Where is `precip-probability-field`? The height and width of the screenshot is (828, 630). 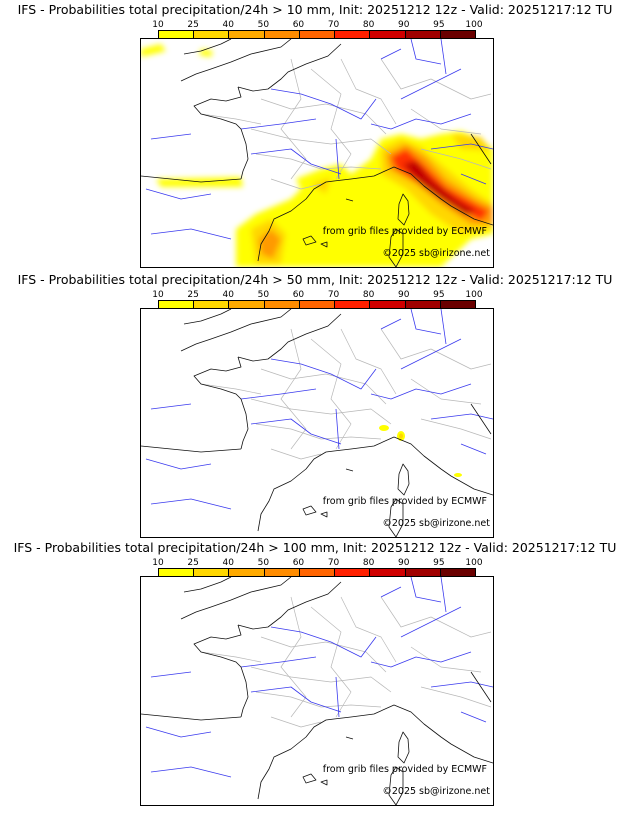
precip-probability-field is located at coordinates (420, 451).